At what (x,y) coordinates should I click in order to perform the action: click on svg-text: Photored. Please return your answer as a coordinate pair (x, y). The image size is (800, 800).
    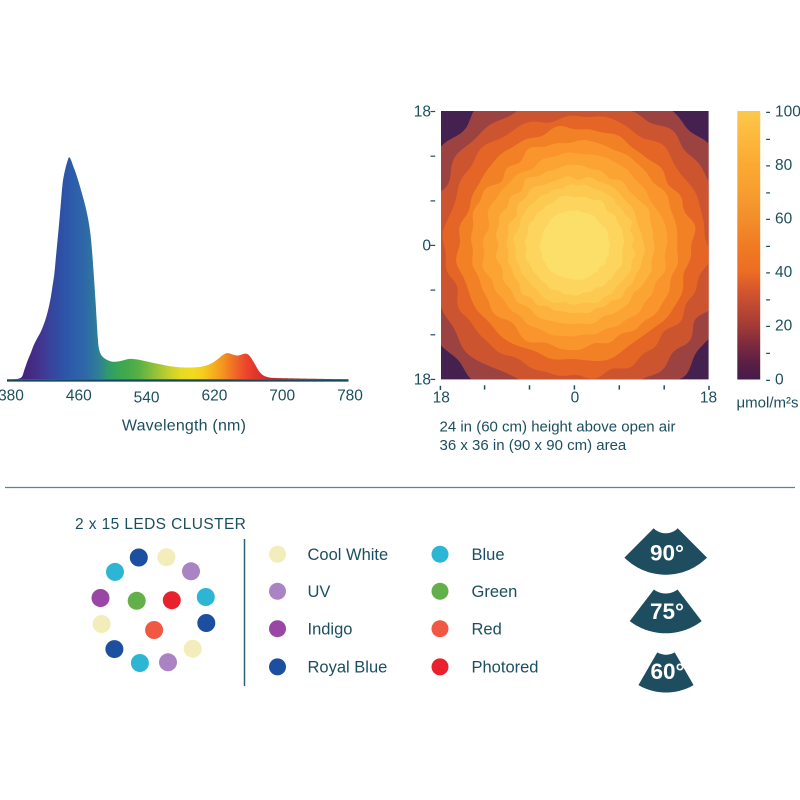
    Looking at the image, I should click on (505, 668).